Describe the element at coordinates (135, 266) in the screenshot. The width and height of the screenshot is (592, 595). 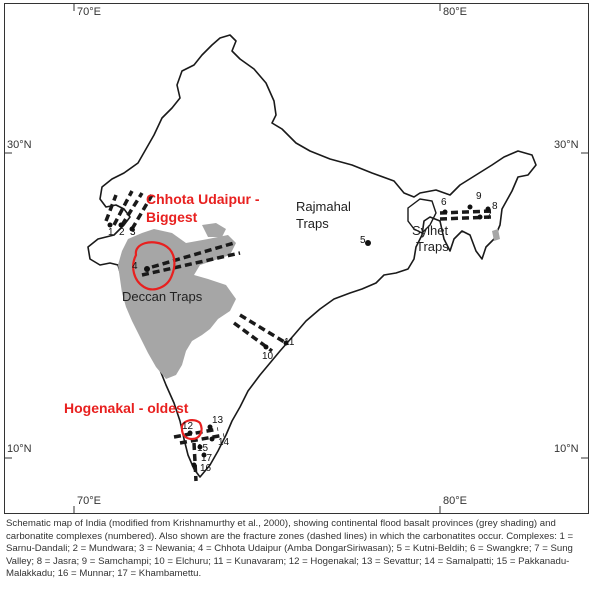
I see `complex-label-4: 4` at that location.